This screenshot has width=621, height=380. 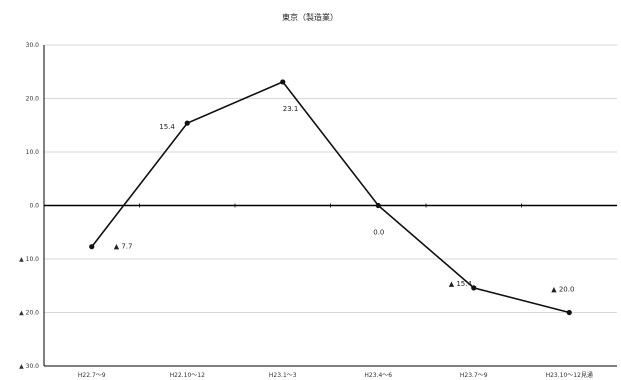 I want to click on y-tick-label: 10.0, so click(x=33, y=152).